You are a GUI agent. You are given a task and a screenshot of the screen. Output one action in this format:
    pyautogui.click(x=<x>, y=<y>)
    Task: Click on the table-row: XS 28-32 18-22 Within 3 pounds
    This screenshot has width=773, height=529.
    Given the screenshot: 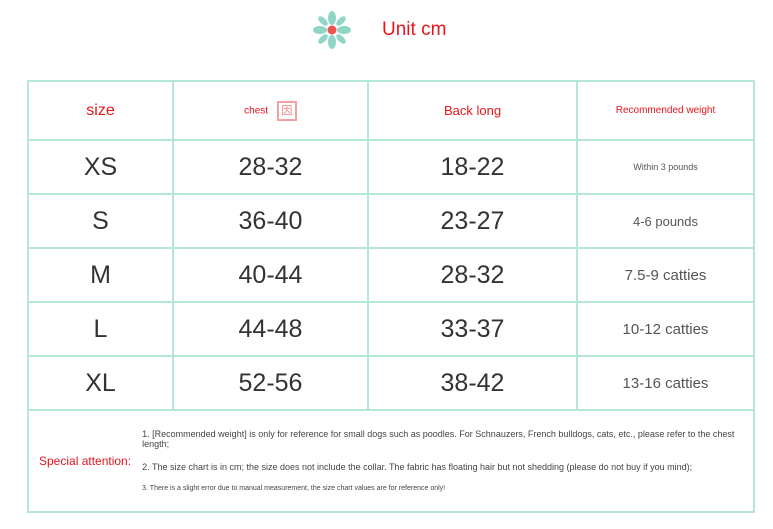 What is the action you would take?
    pyautogui.click(x=391, y=167)
    